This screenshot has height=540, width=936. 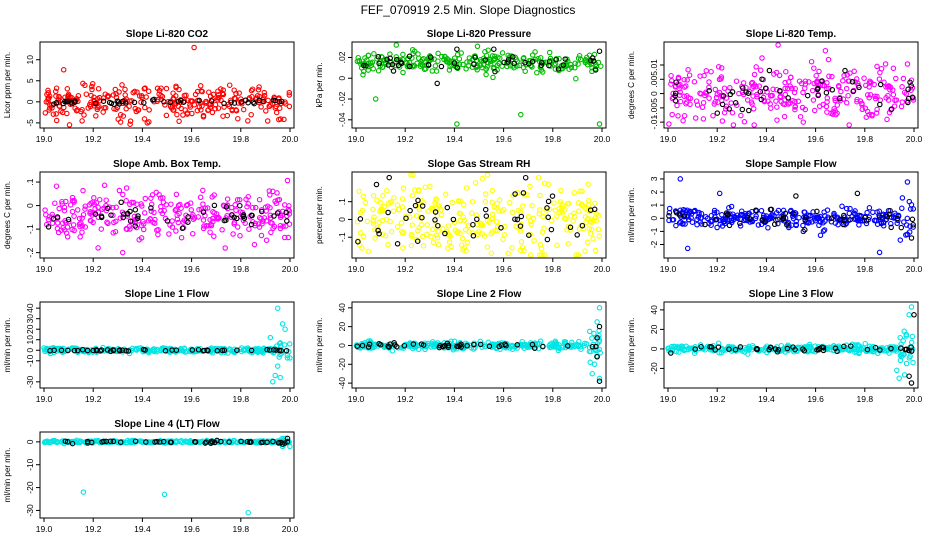 What do you see at coordinates (30, 60) in the screenshot?
I see `y-tick-label: 10` at bounding box center [30, 60].